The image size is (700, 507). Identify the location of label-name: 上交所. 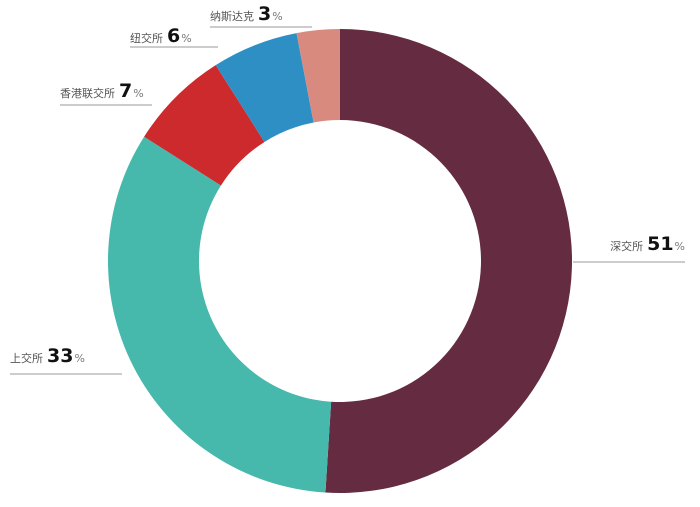
(26, 358).